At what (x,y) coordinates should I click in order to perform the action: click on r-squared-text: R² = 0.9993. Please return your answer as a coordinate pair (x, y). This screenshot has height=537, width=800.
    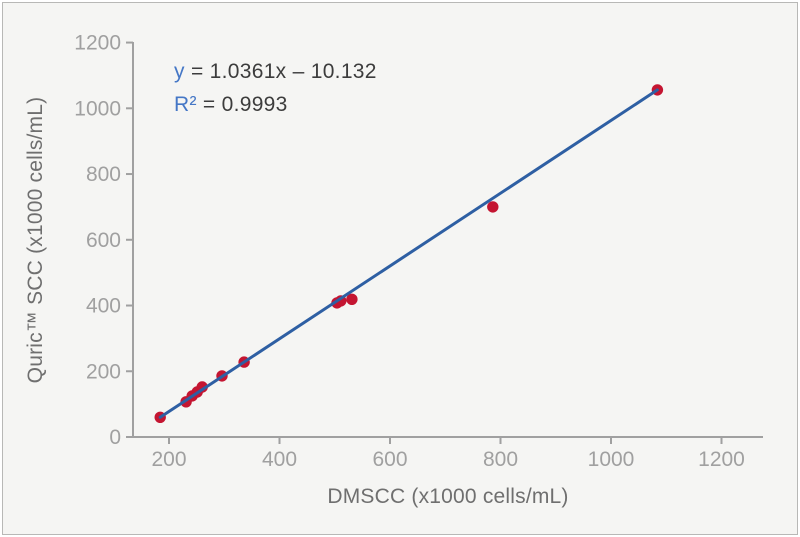
    Looking at the image, I should click on (275, 104).